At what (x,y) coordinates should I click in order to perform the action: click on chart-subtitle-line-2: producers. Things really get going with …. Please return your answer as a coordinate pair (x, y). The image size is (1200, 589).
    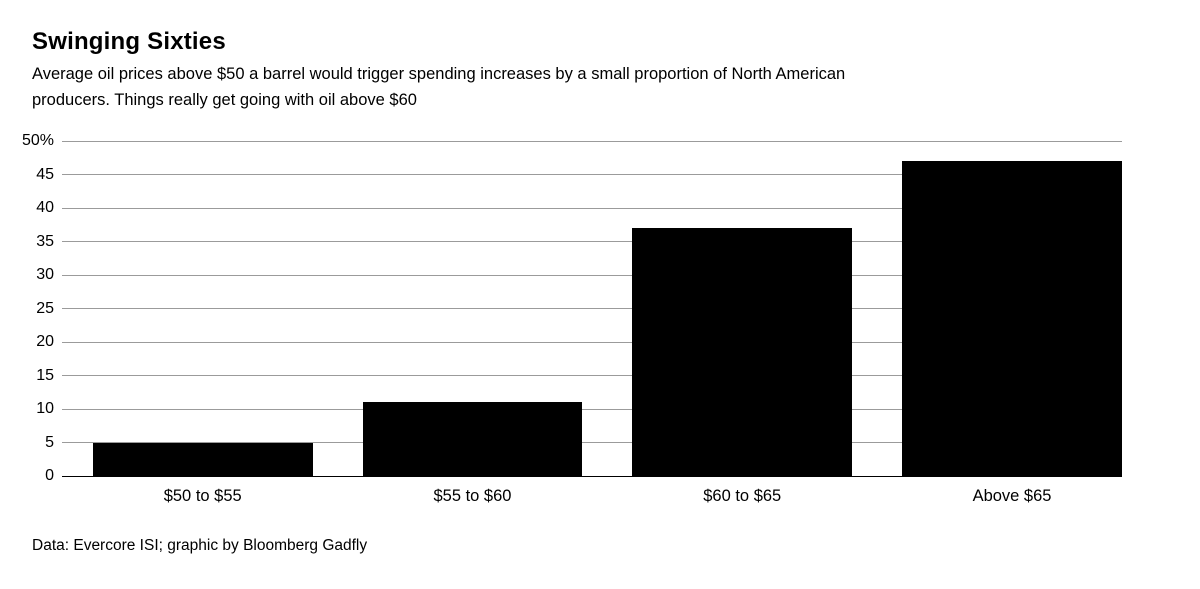
    Looking at the image, I should click on (224, 100).